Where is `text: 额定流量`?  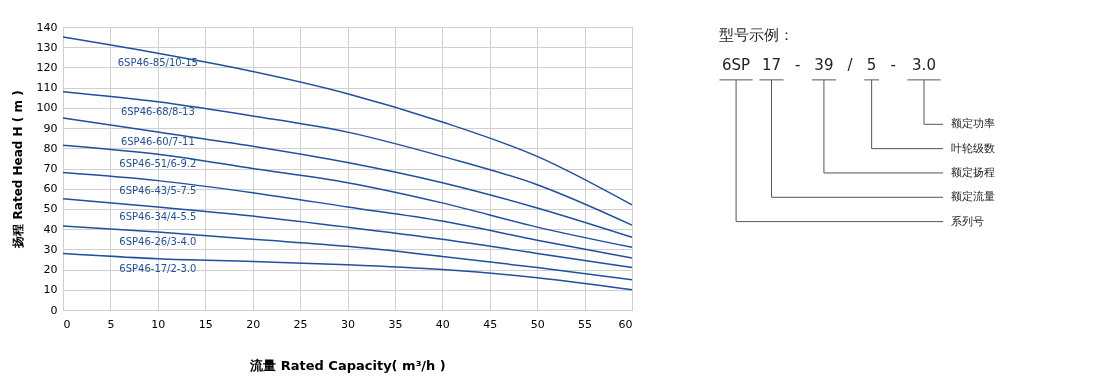
text: 额定流量 is located at coordinates (973, 197).